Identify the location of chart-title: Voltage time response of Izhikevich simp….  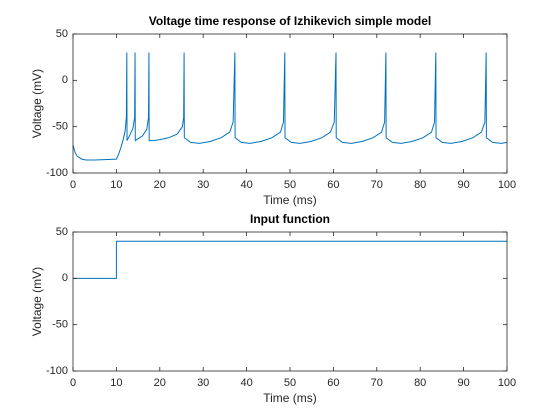
(290, 21).